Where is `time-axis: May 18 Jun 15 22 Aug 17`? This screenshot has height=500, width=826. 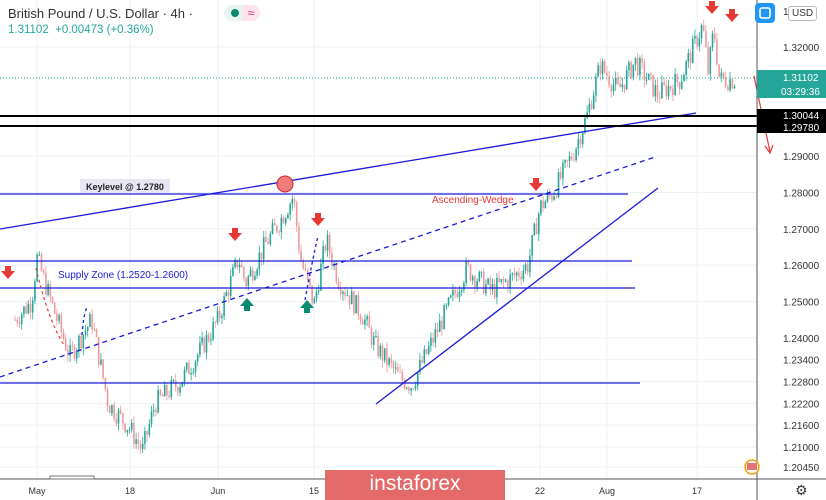
time-axis: May 18 Jun 15 22 Aug 17 is located at coordinates (365, 491).